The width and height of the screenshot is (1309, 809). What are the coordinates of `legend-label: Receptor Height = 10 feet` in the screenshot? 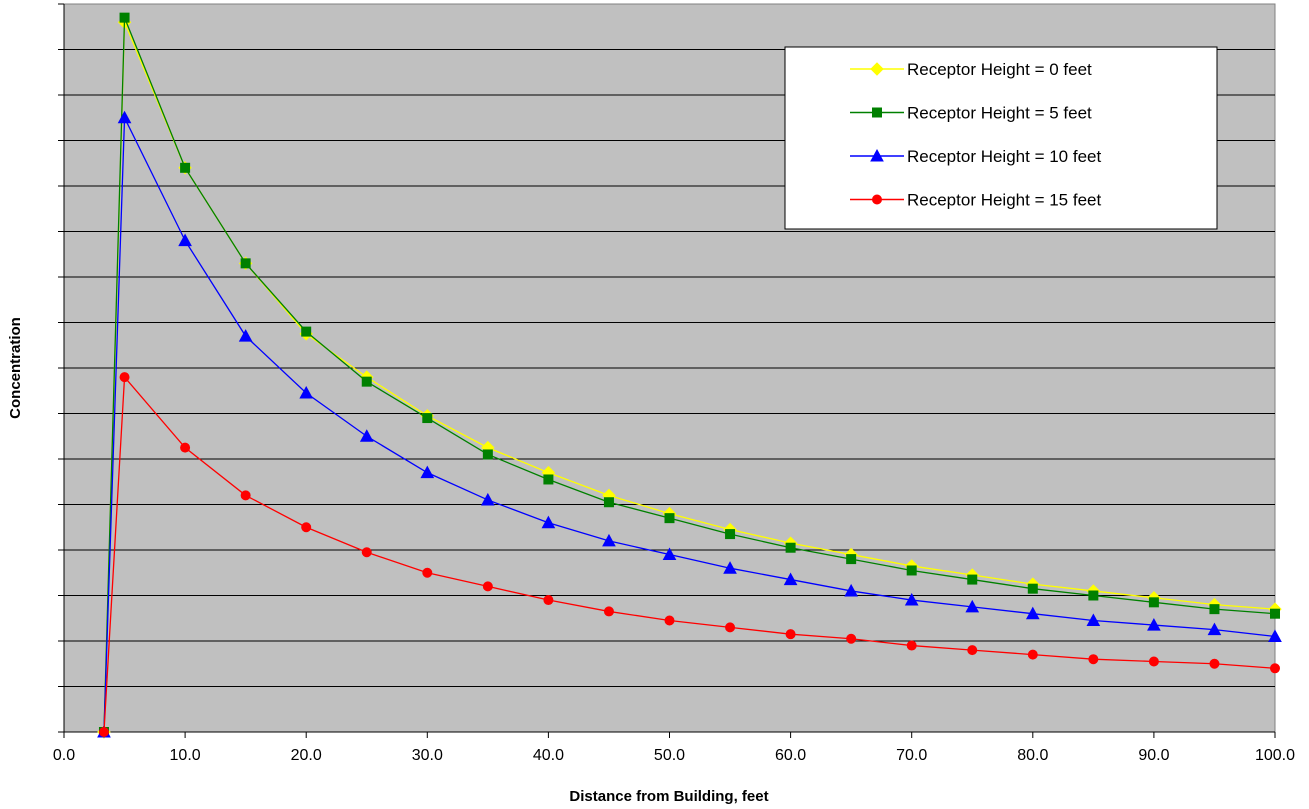 It's located at (1004, 156).